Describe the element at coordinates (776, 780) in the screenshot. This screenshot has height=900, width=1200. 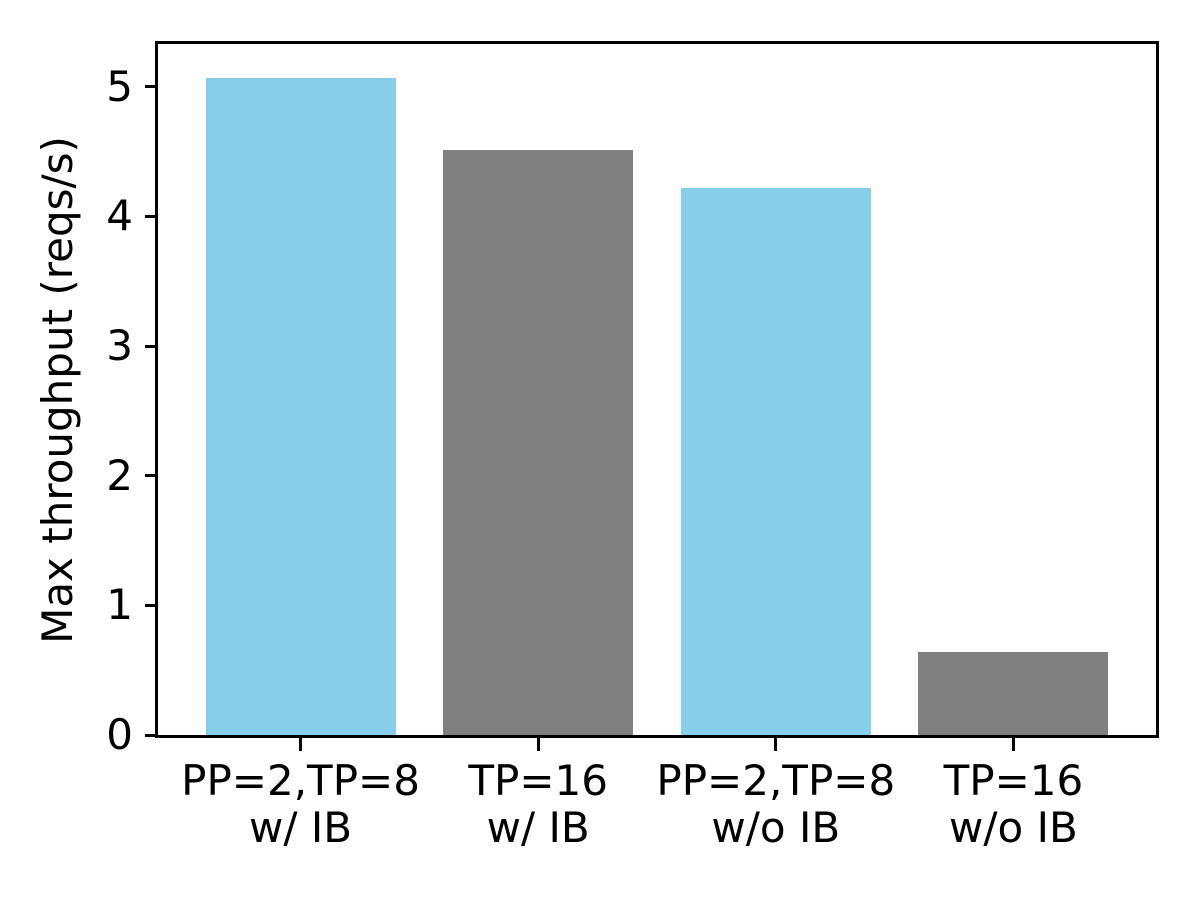
I see `x-tick-label-2-line1: PP=2,TP=8` at that location.